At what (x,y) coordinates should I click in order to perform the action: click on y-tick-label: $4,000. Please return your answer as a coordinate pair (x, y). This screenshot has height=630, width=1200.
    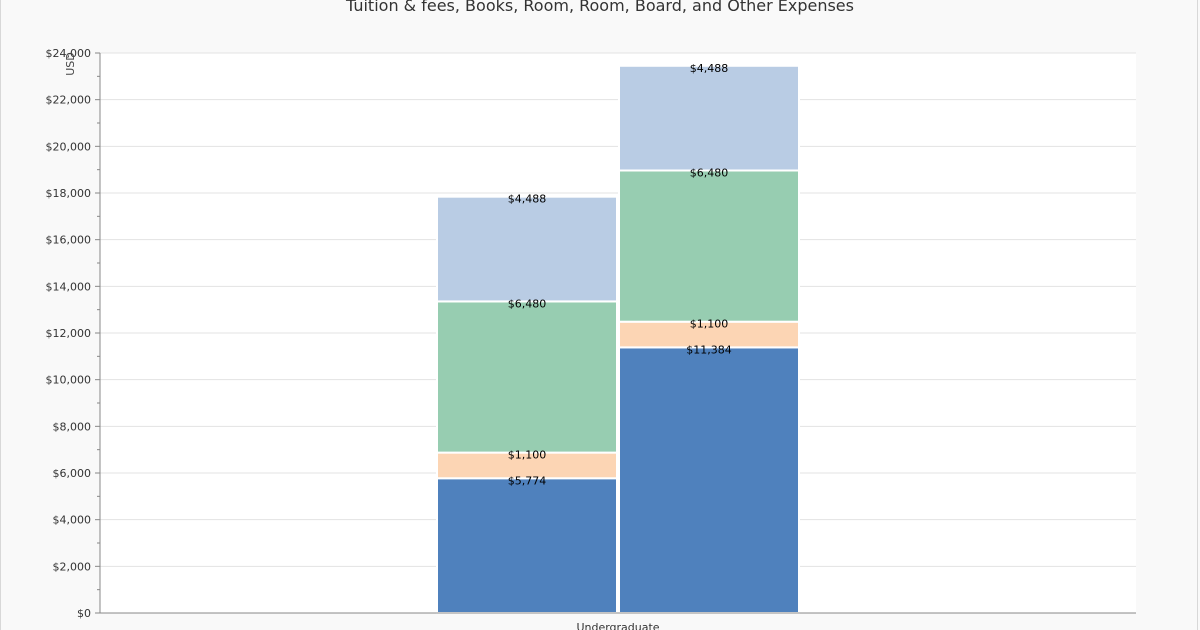
    Looking at the image, I should click on (72, 520).